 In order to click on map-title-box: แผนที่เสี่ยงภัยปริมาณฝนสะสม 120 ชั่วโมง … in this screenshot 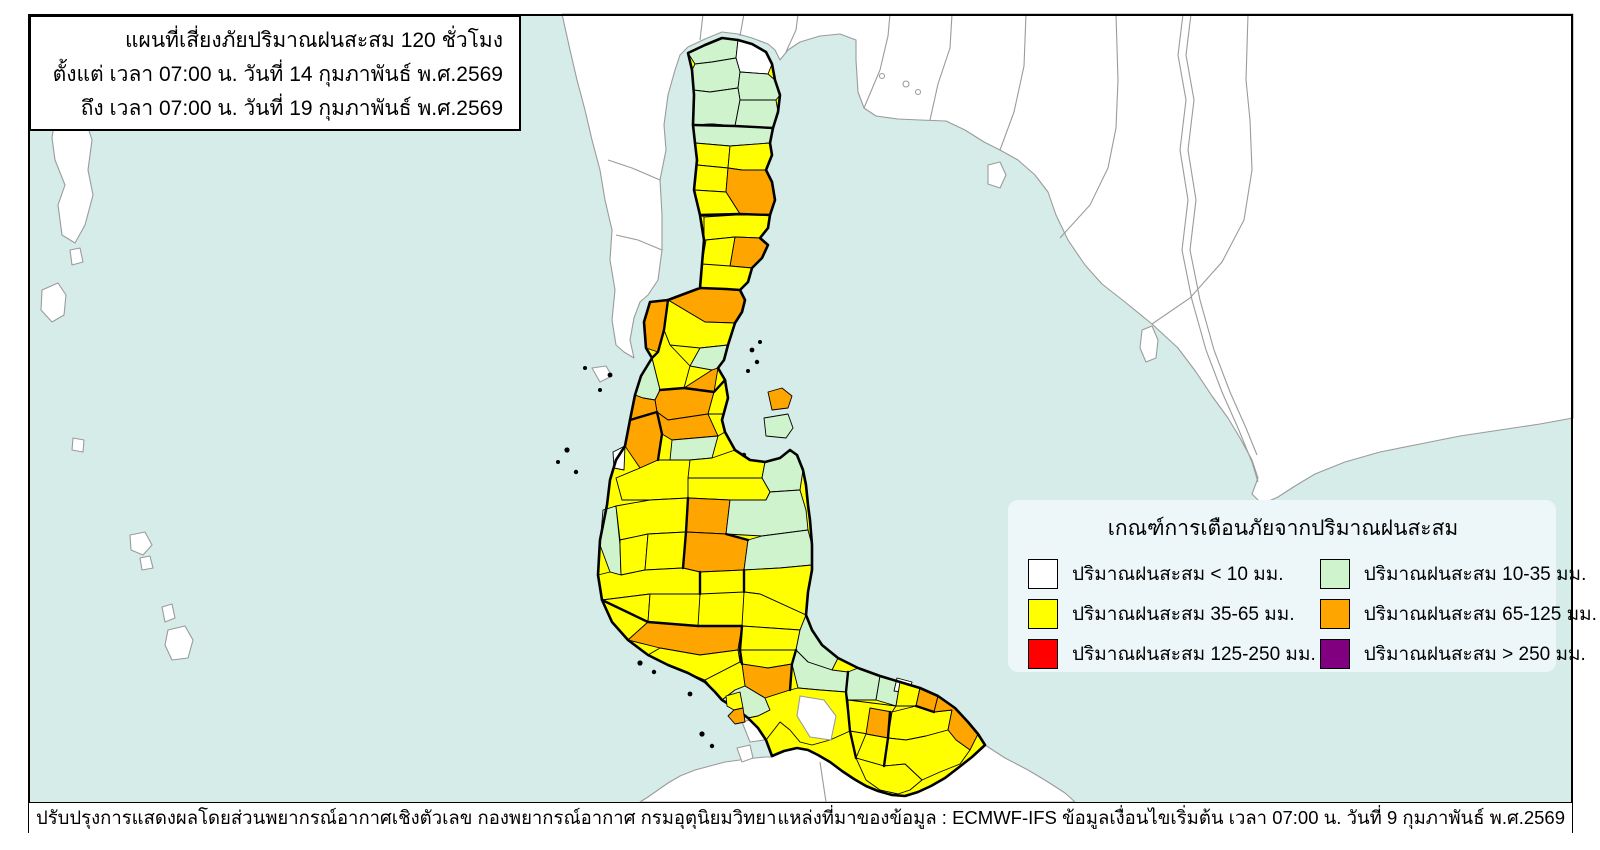, I will do `click(275, 73)`.